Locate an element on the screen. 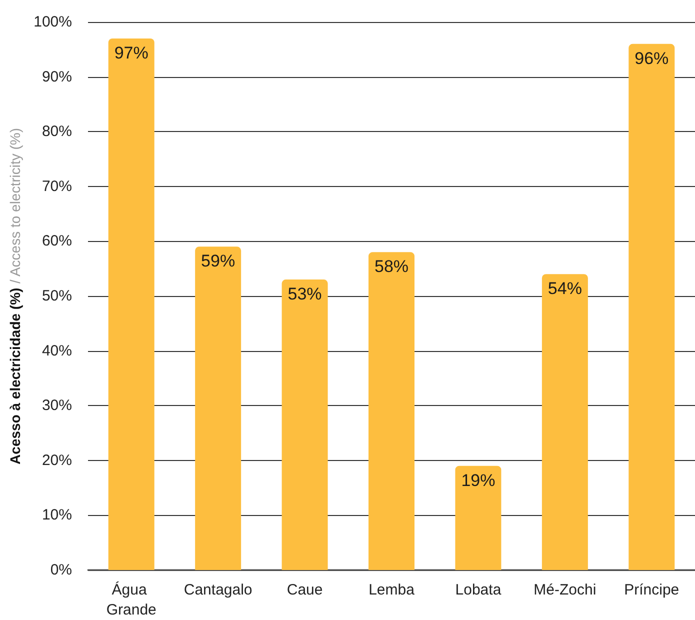 This screenshot has width=695, height=620. data-label: 58% is located at coordinates (391, 266).